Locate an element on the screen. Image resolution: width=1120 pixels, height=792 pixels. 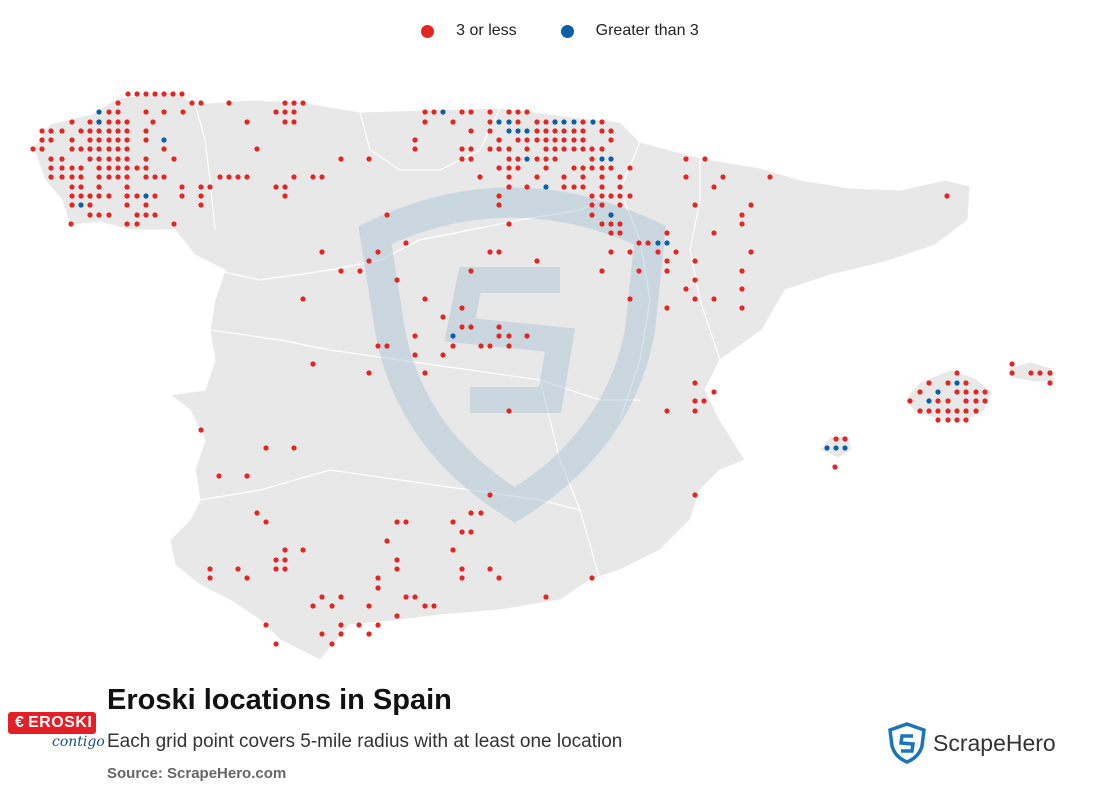
legend-label: 3 or less is located at coordinates (486, 30).